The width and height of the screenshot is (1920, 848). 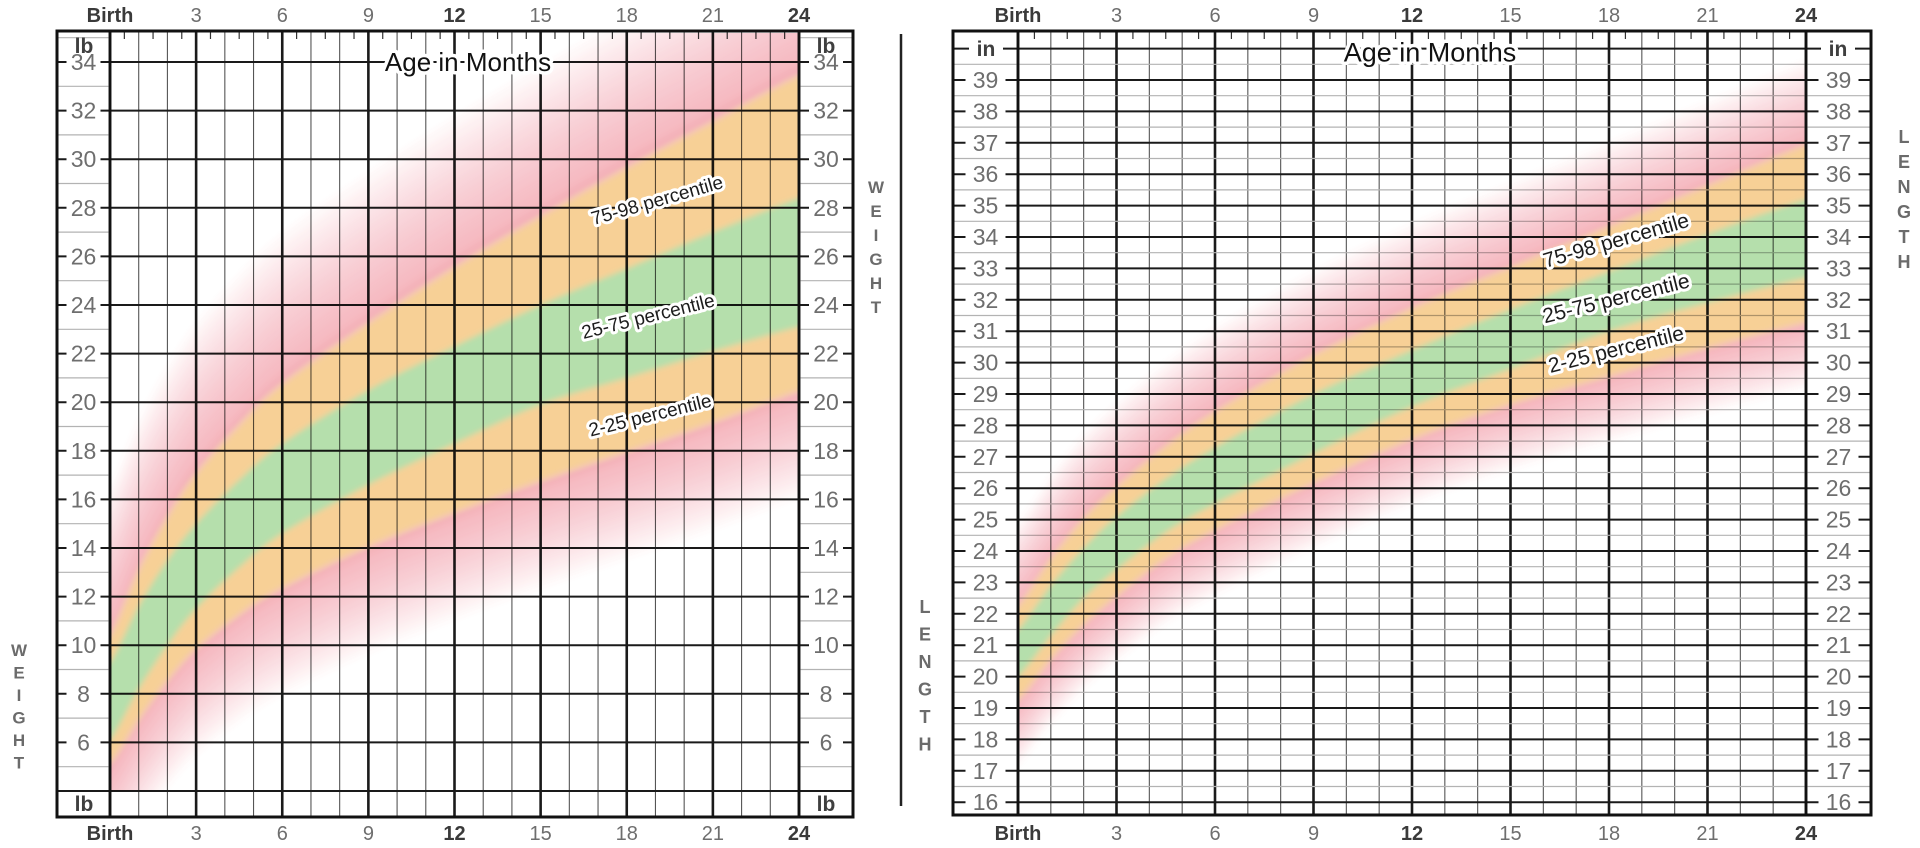 What do you see at coordinates (84, 645) in the screenshot?
I see `y-tick-label: 10` at bounding box center [84, 645].